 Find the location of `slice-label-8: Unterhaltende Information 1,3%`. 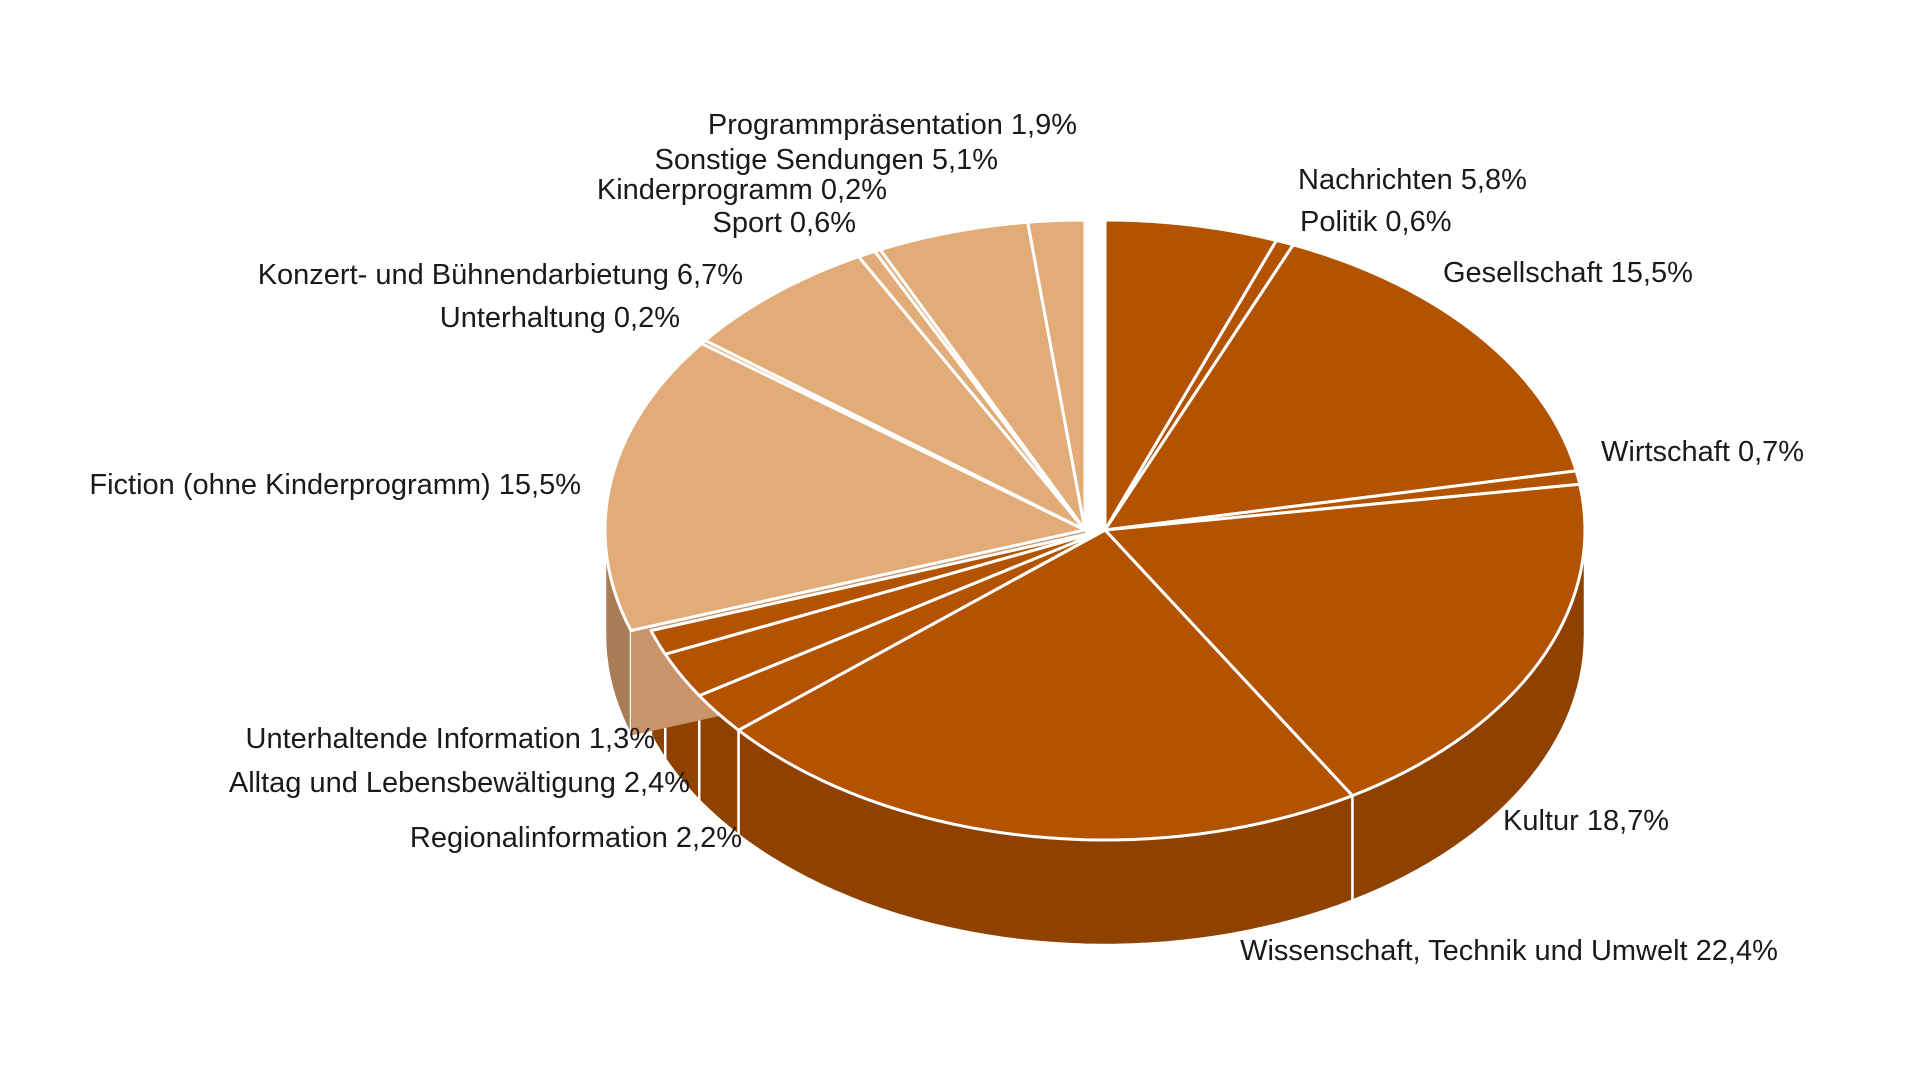

slice-label-8: Unterhaltende Information 1,3% is located at coordinates (450, 739).